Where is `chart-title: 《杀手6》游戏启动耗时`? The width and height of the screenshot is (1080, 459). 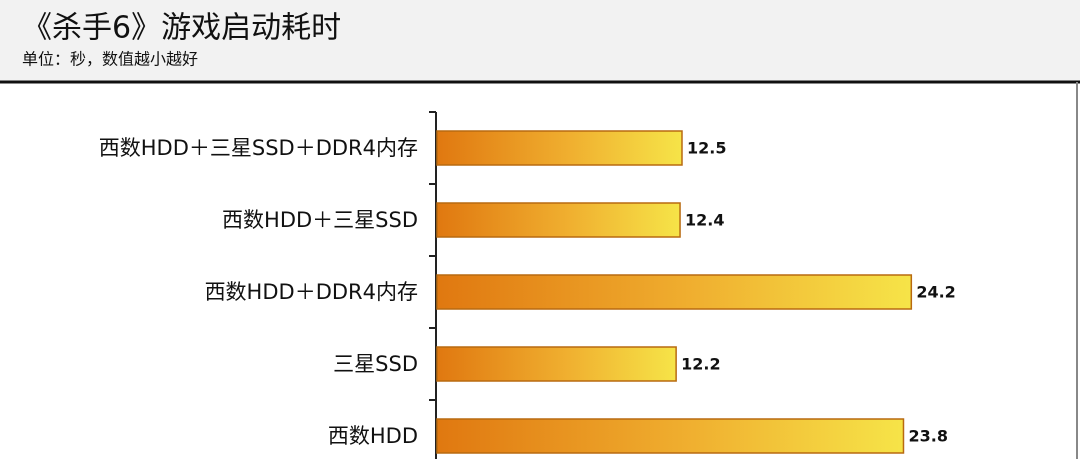 chart-title: 《杀手6》游戏启动耗时 is located at coordinates (181, 28).